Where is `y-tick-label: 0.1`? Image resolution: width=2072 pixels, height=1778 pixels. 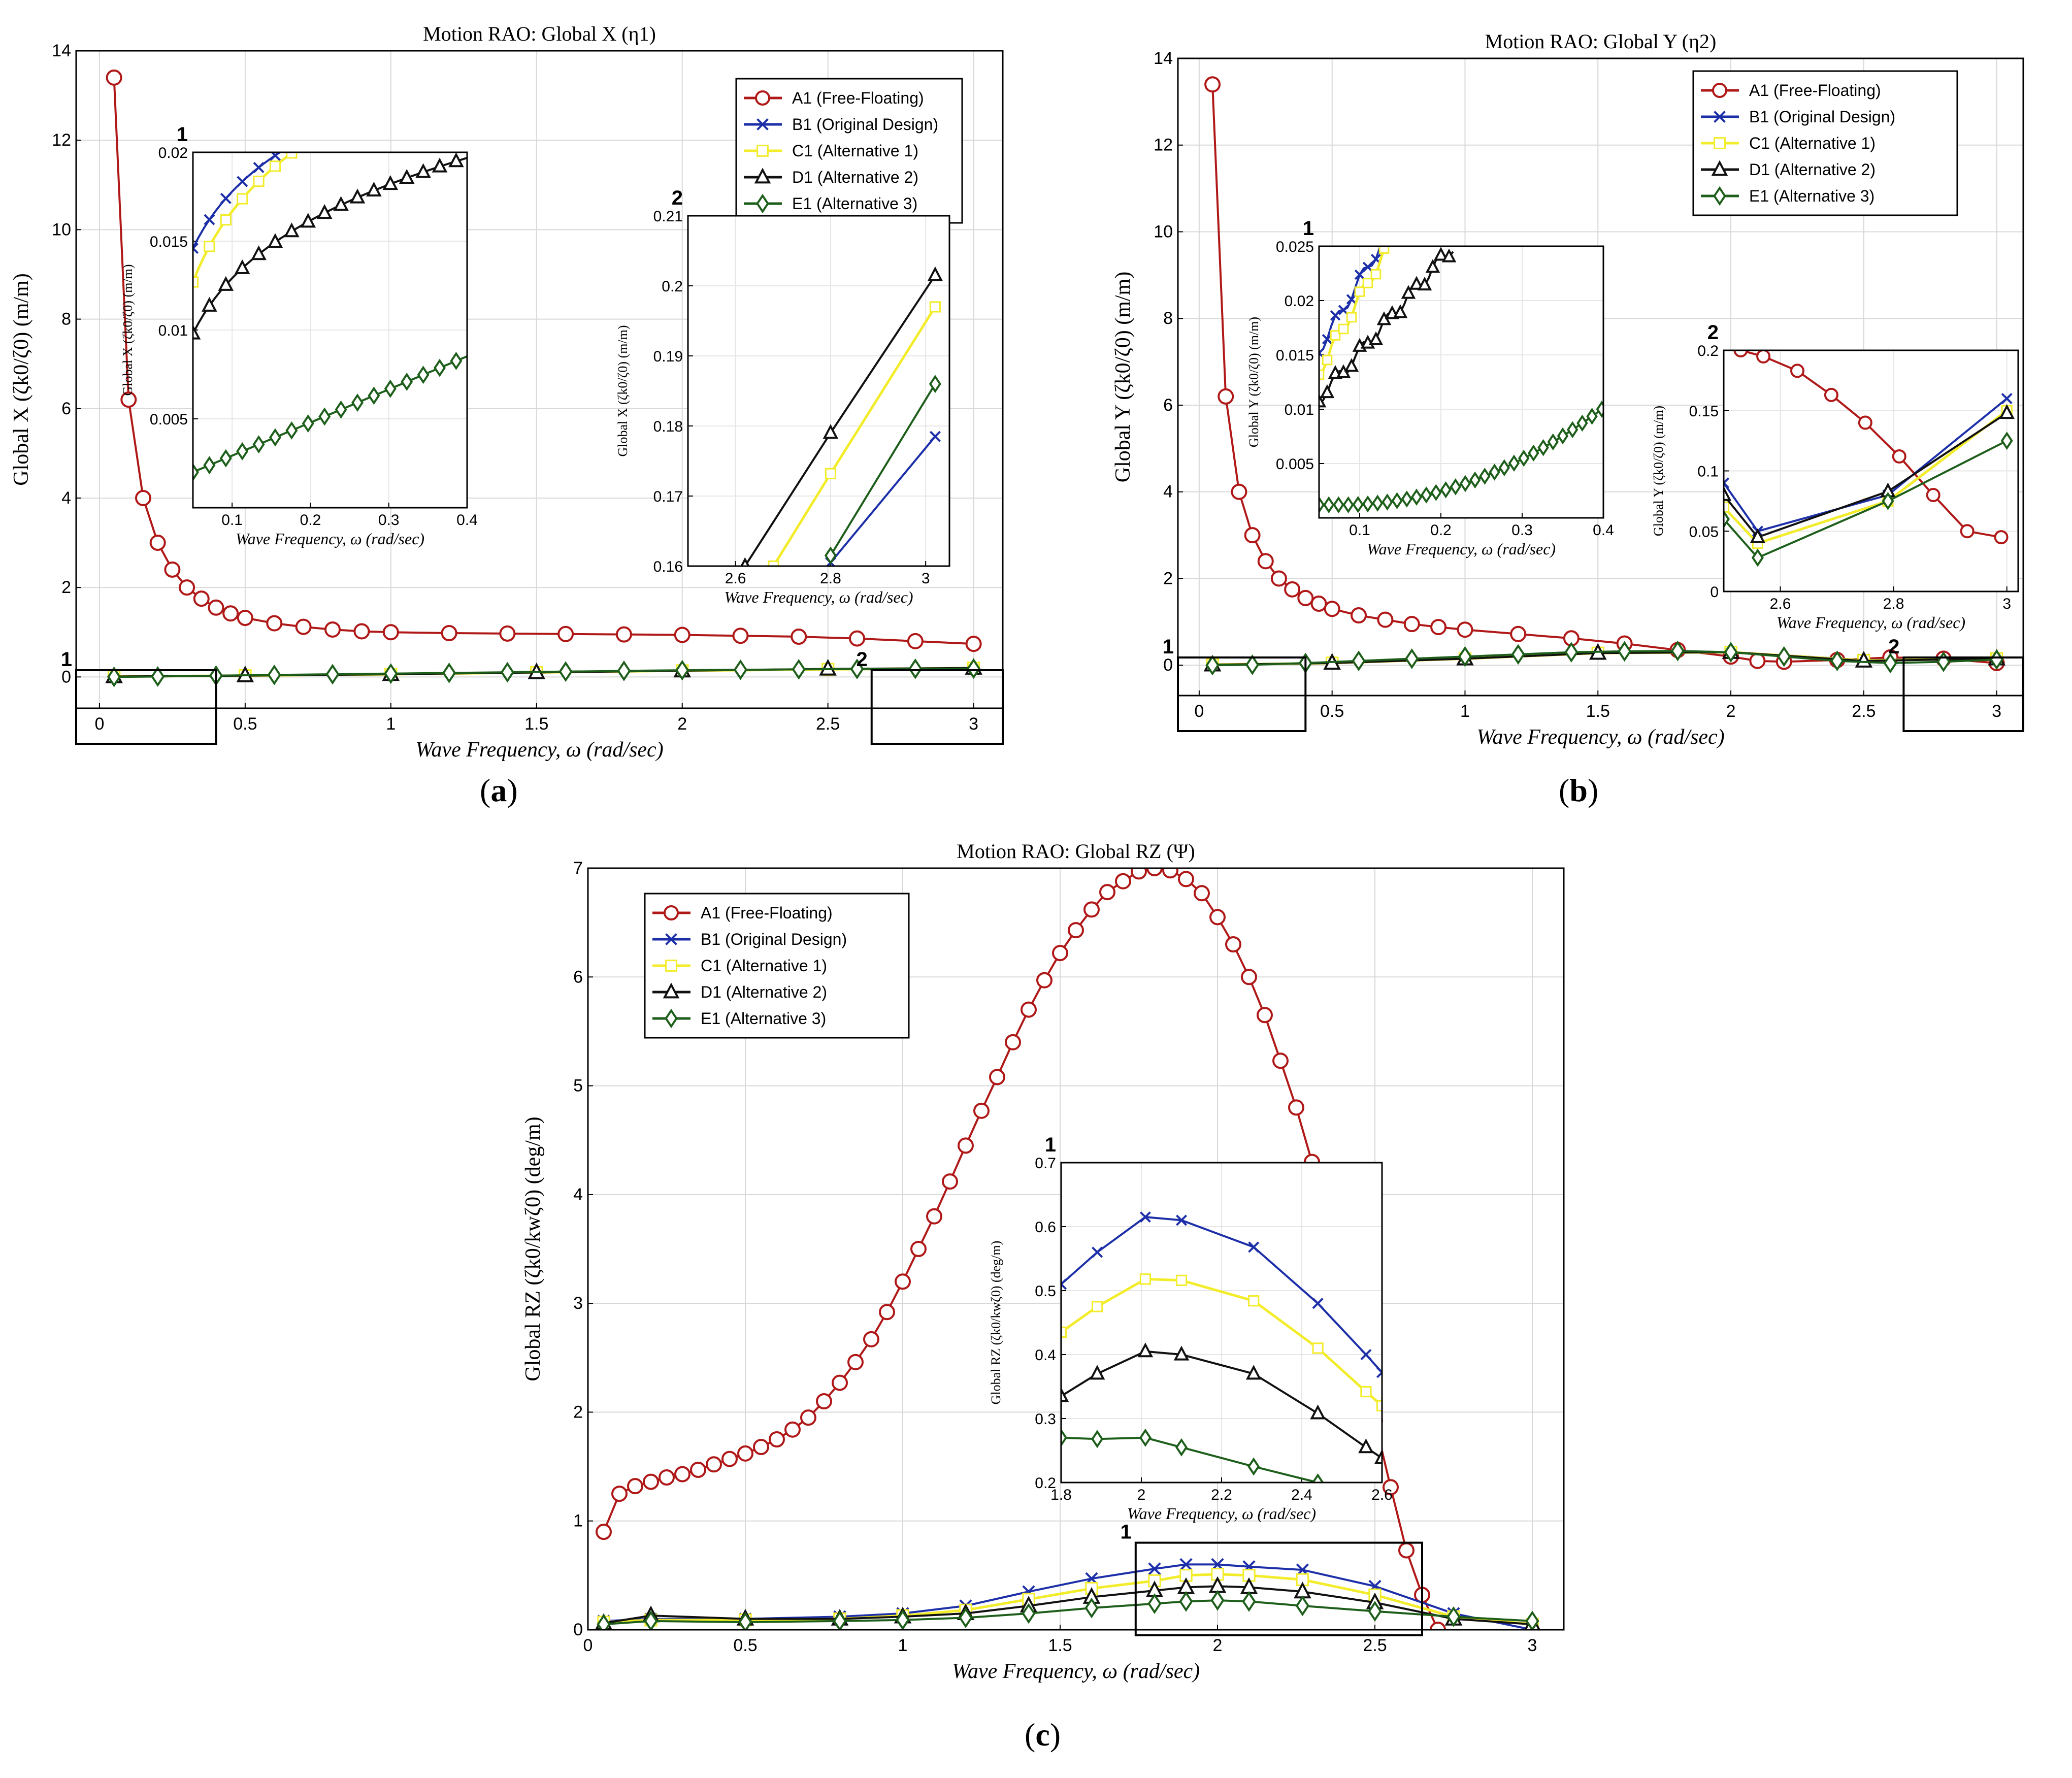
y-tick-label: 0.1 is located at coordinates (1708, 472).